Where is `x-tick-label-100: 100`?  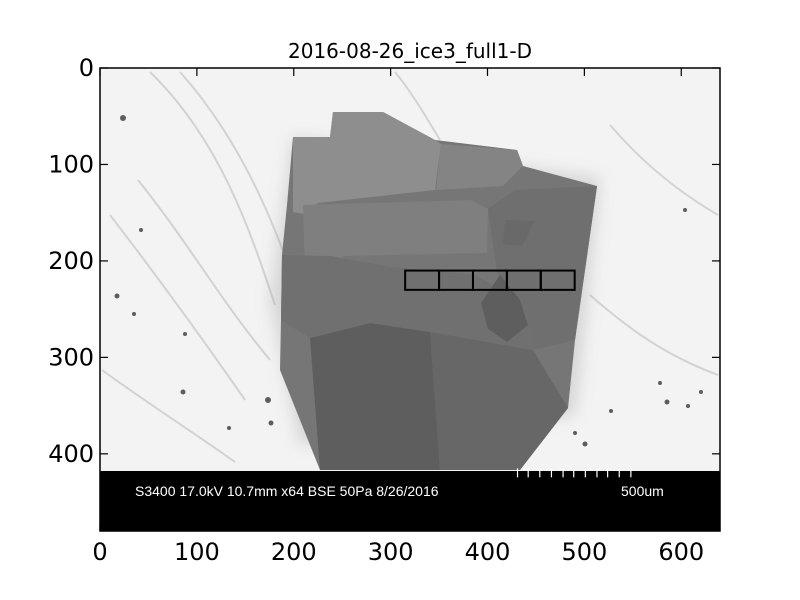 x-tick-label-100: 100 is located at coordinates (197, 552).